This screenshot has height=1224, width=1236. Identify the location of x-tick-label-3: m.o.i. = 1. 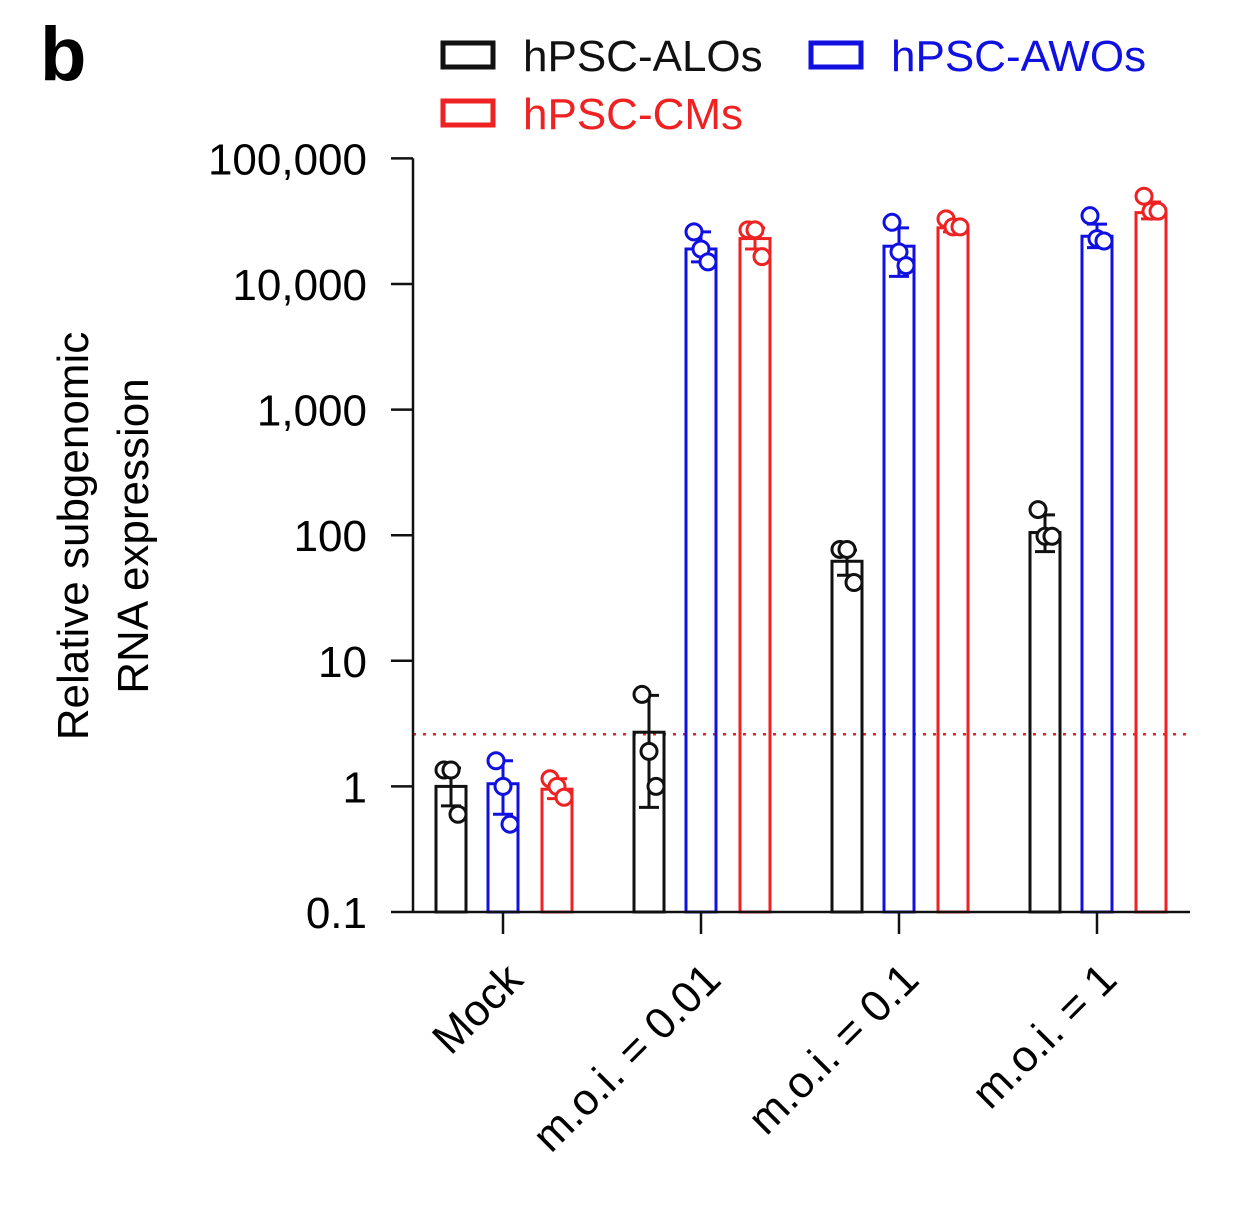
(1044, 1035).